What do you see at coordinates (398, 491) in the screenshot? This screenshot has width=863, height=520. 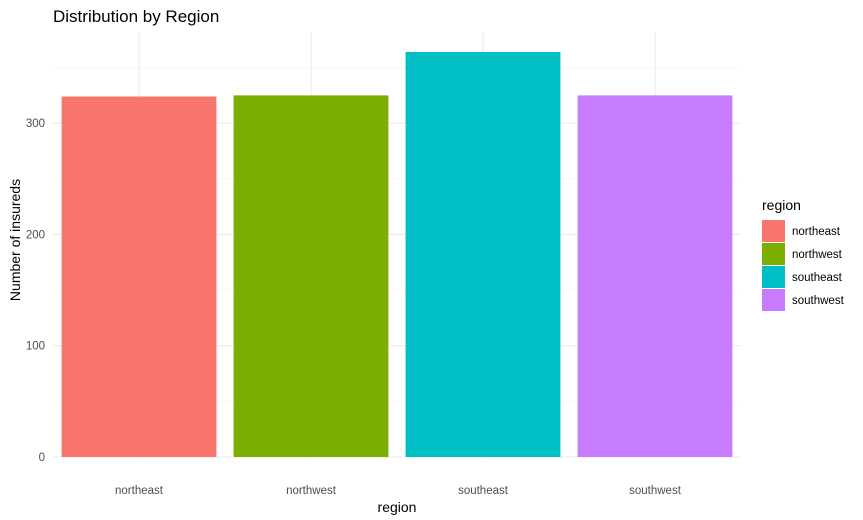 I see `x-axis-ticks: northeast northwest southeast southwest` at bounding box center [398, 491].